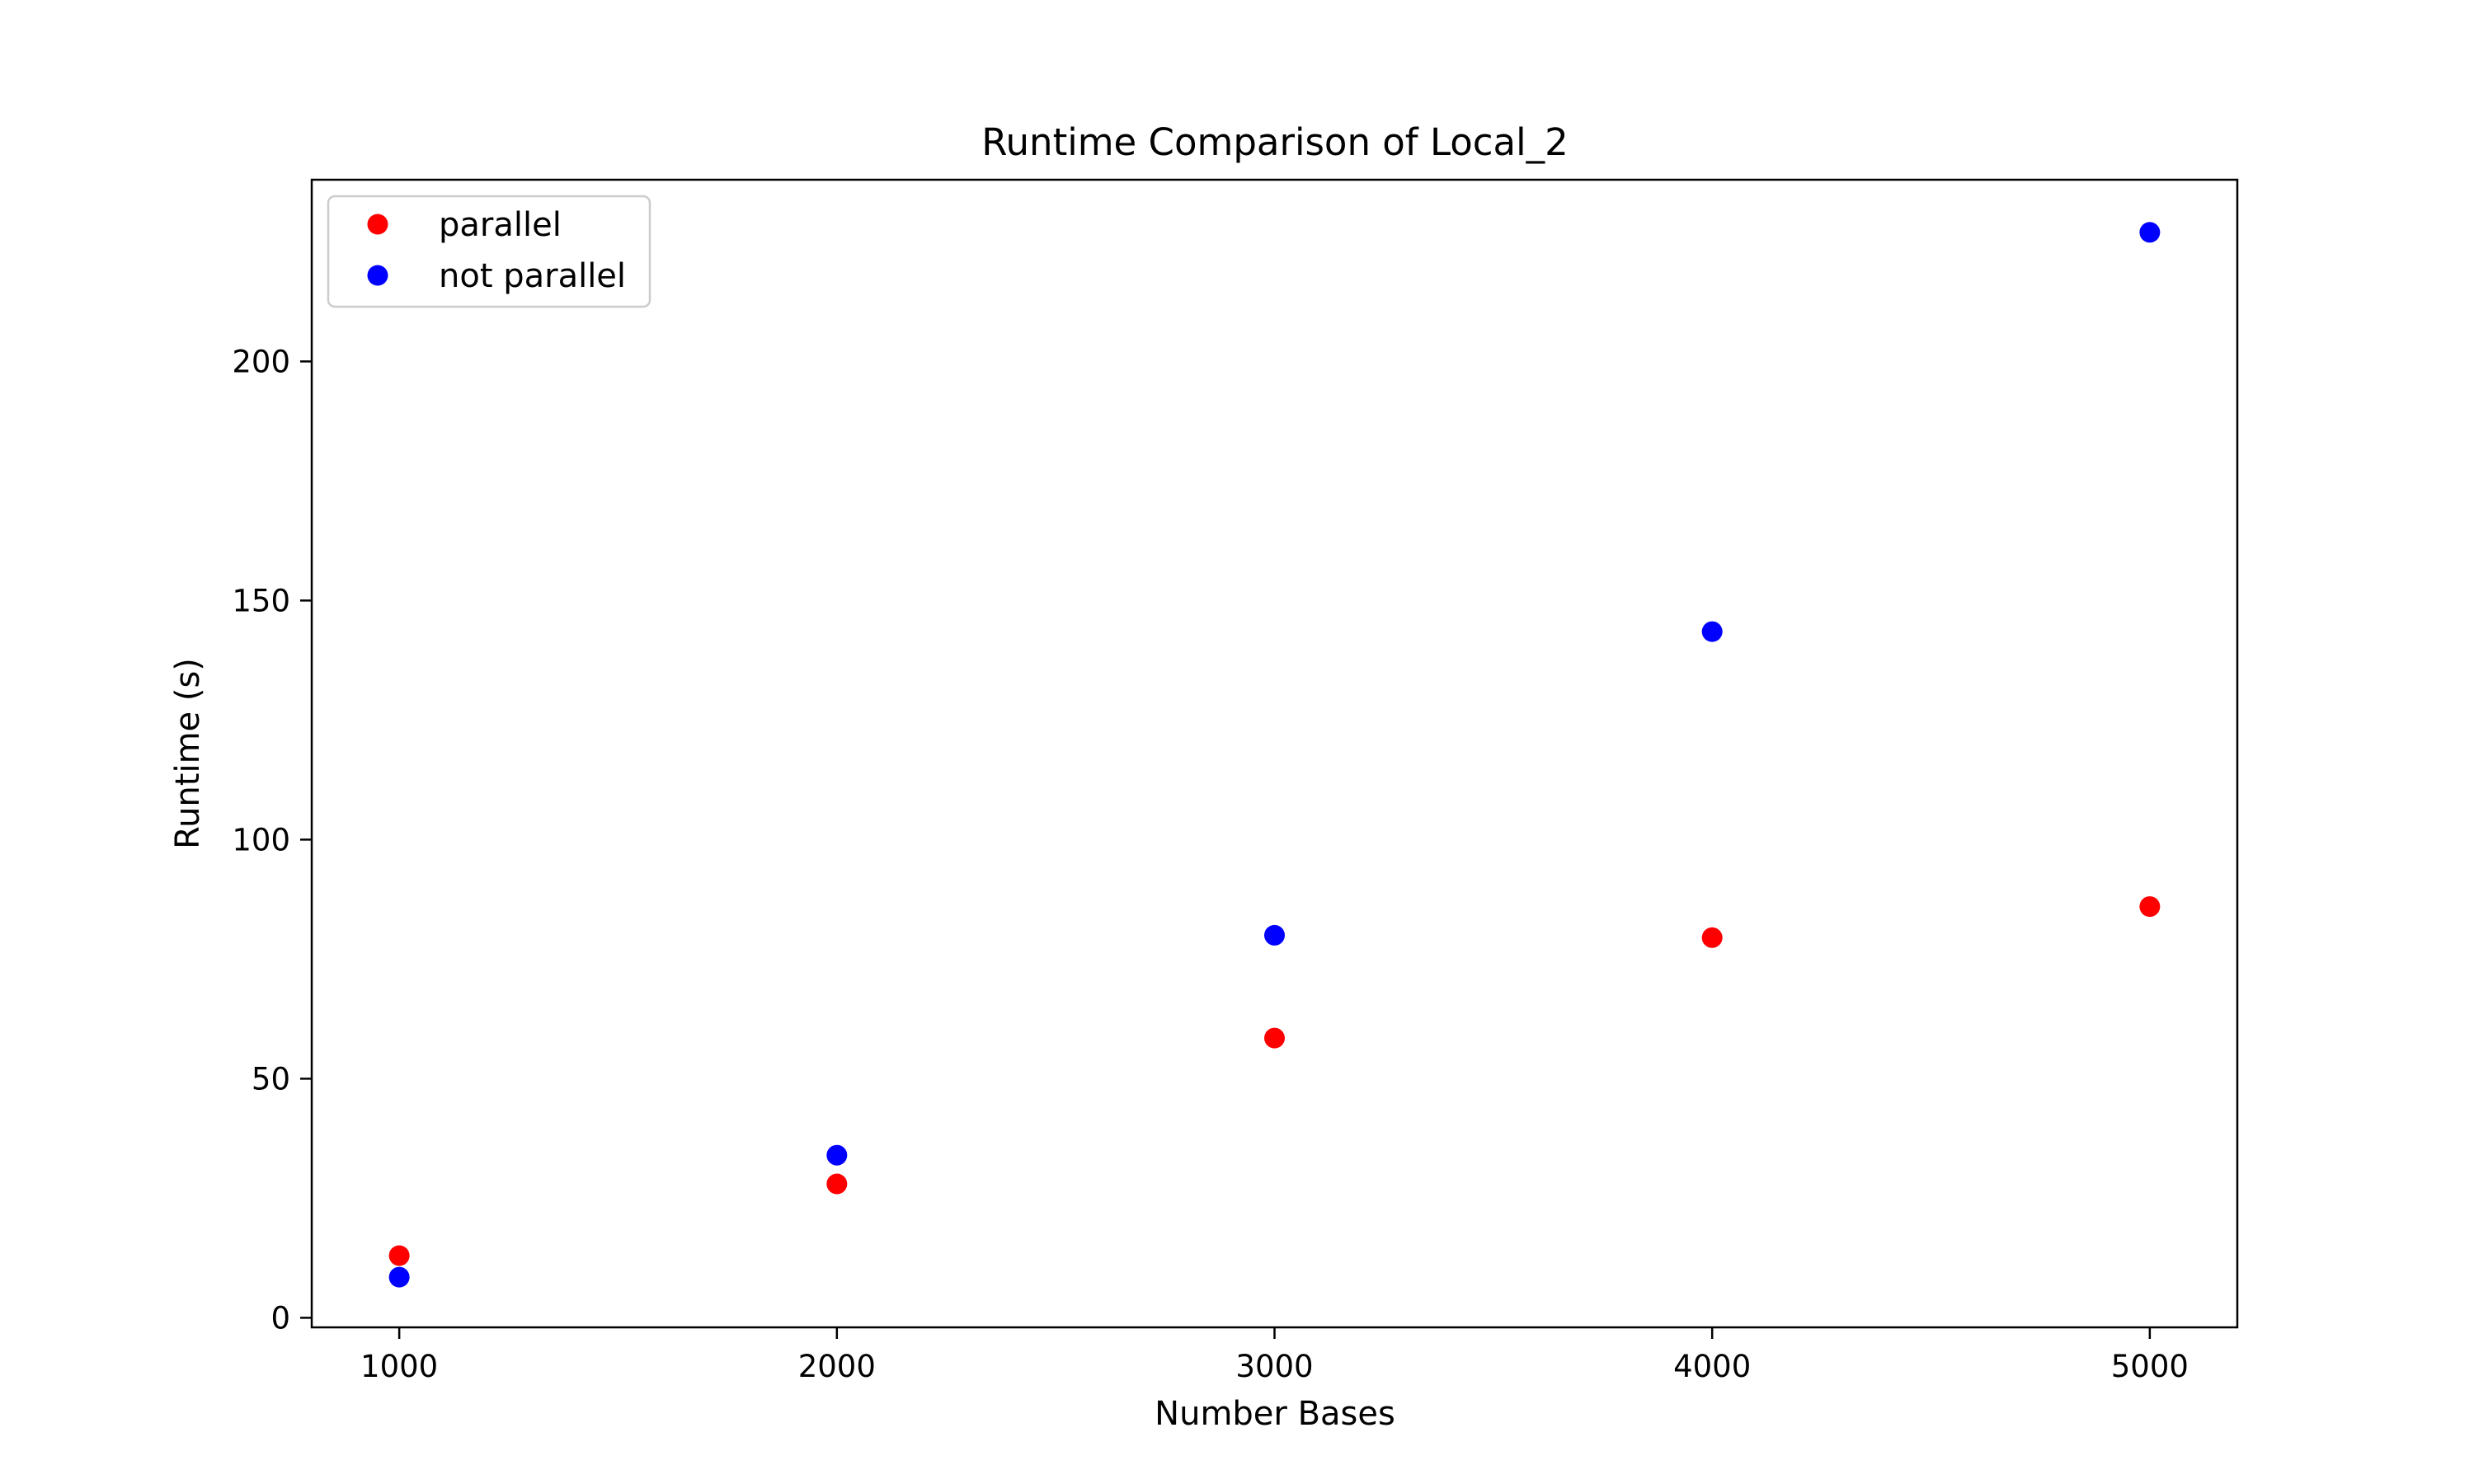 This screenshot has width=2474, height=1484. What do you see at coordinates (500, 225) in the screenshot?
I see `legend-label-parallel: parallel` at bounding box center [500, 225].